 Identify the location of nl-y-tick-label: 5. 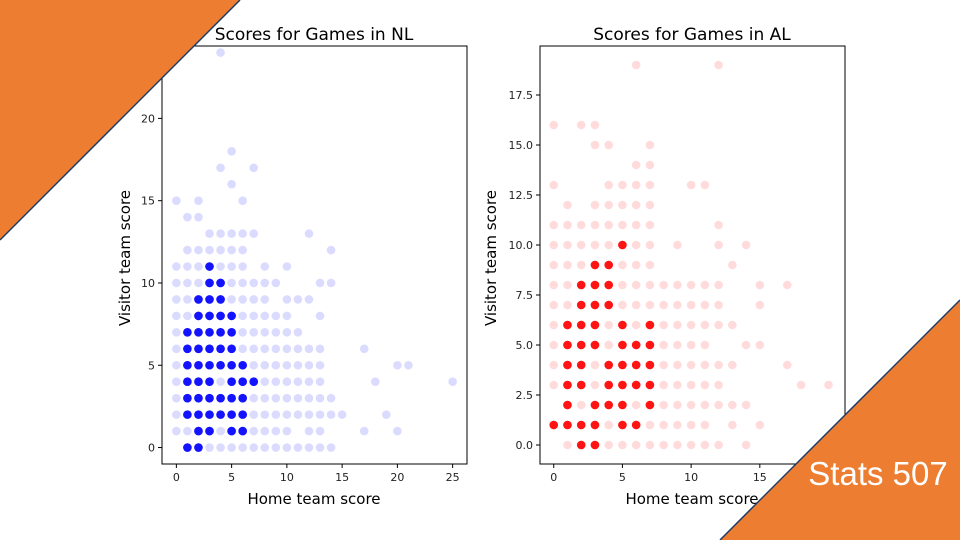
(151, 365).